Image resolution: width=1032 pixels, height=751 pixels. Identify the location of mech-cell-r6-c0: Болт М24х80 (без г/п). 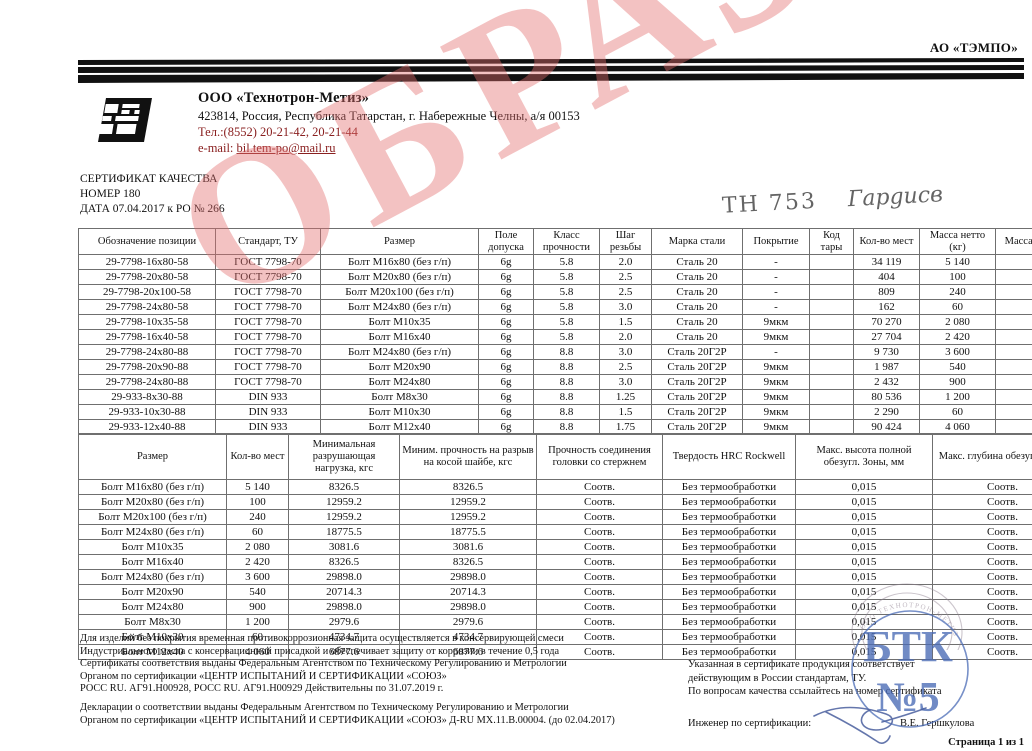
(153, 577).